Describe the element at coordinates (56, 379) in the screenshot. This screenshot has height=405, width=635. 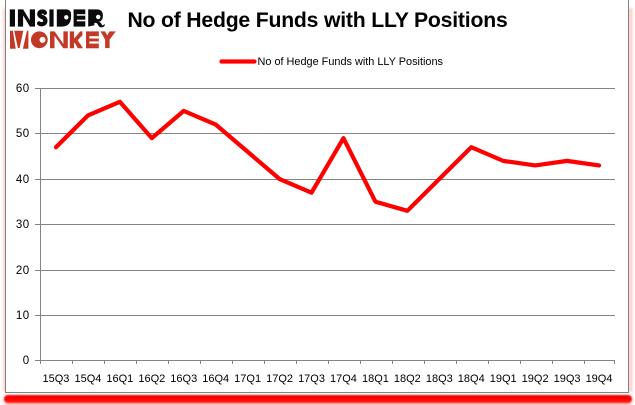
I see `svg-text: 15Q3` at that location.